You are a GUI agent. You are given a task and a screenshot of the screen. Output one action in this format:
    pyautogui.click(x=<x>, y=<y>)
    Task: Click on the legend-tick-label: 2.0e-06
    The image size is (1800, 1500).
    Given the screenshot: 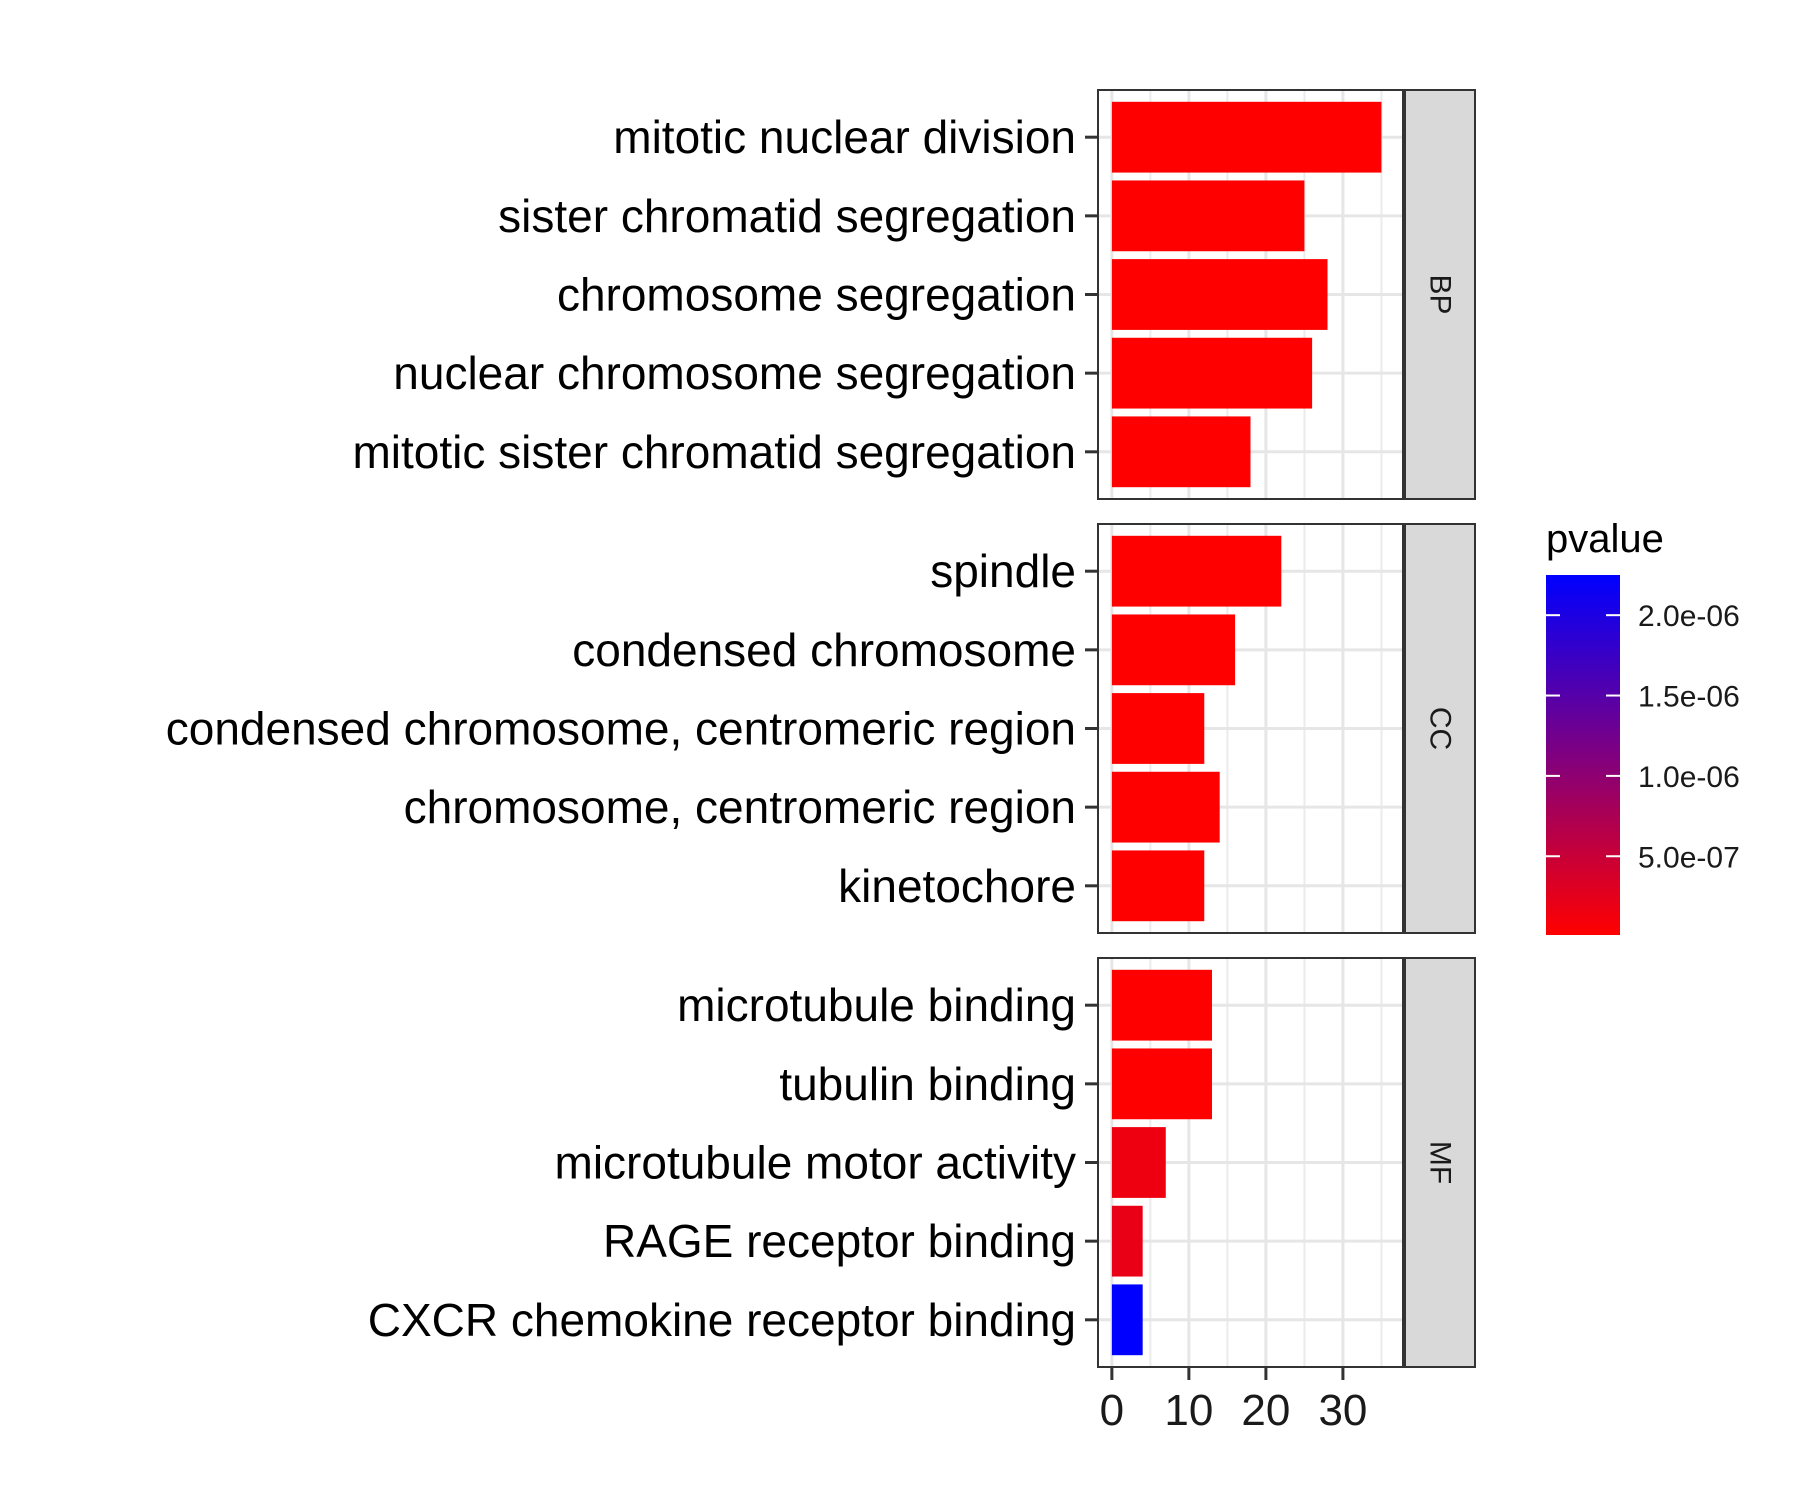 What is the action you would take?
    pyautogui.click(x=1689, y=616)
    